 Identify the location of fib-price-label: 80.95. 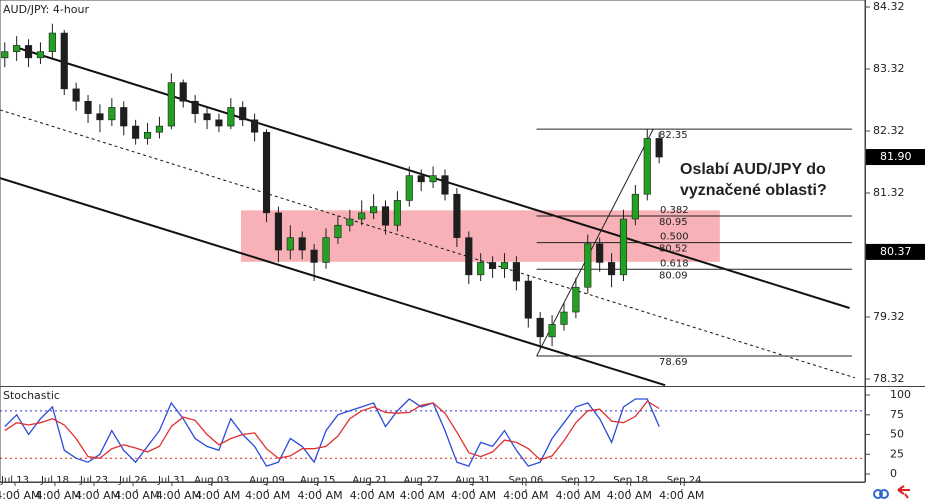
(673, 222).